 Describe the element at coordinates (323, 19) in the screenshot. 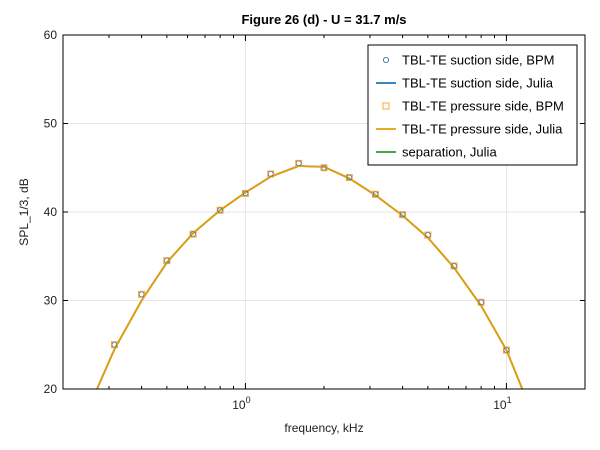

I see `chart-title: Figure 26 (d) - U = 31.7 m/s` at that location.